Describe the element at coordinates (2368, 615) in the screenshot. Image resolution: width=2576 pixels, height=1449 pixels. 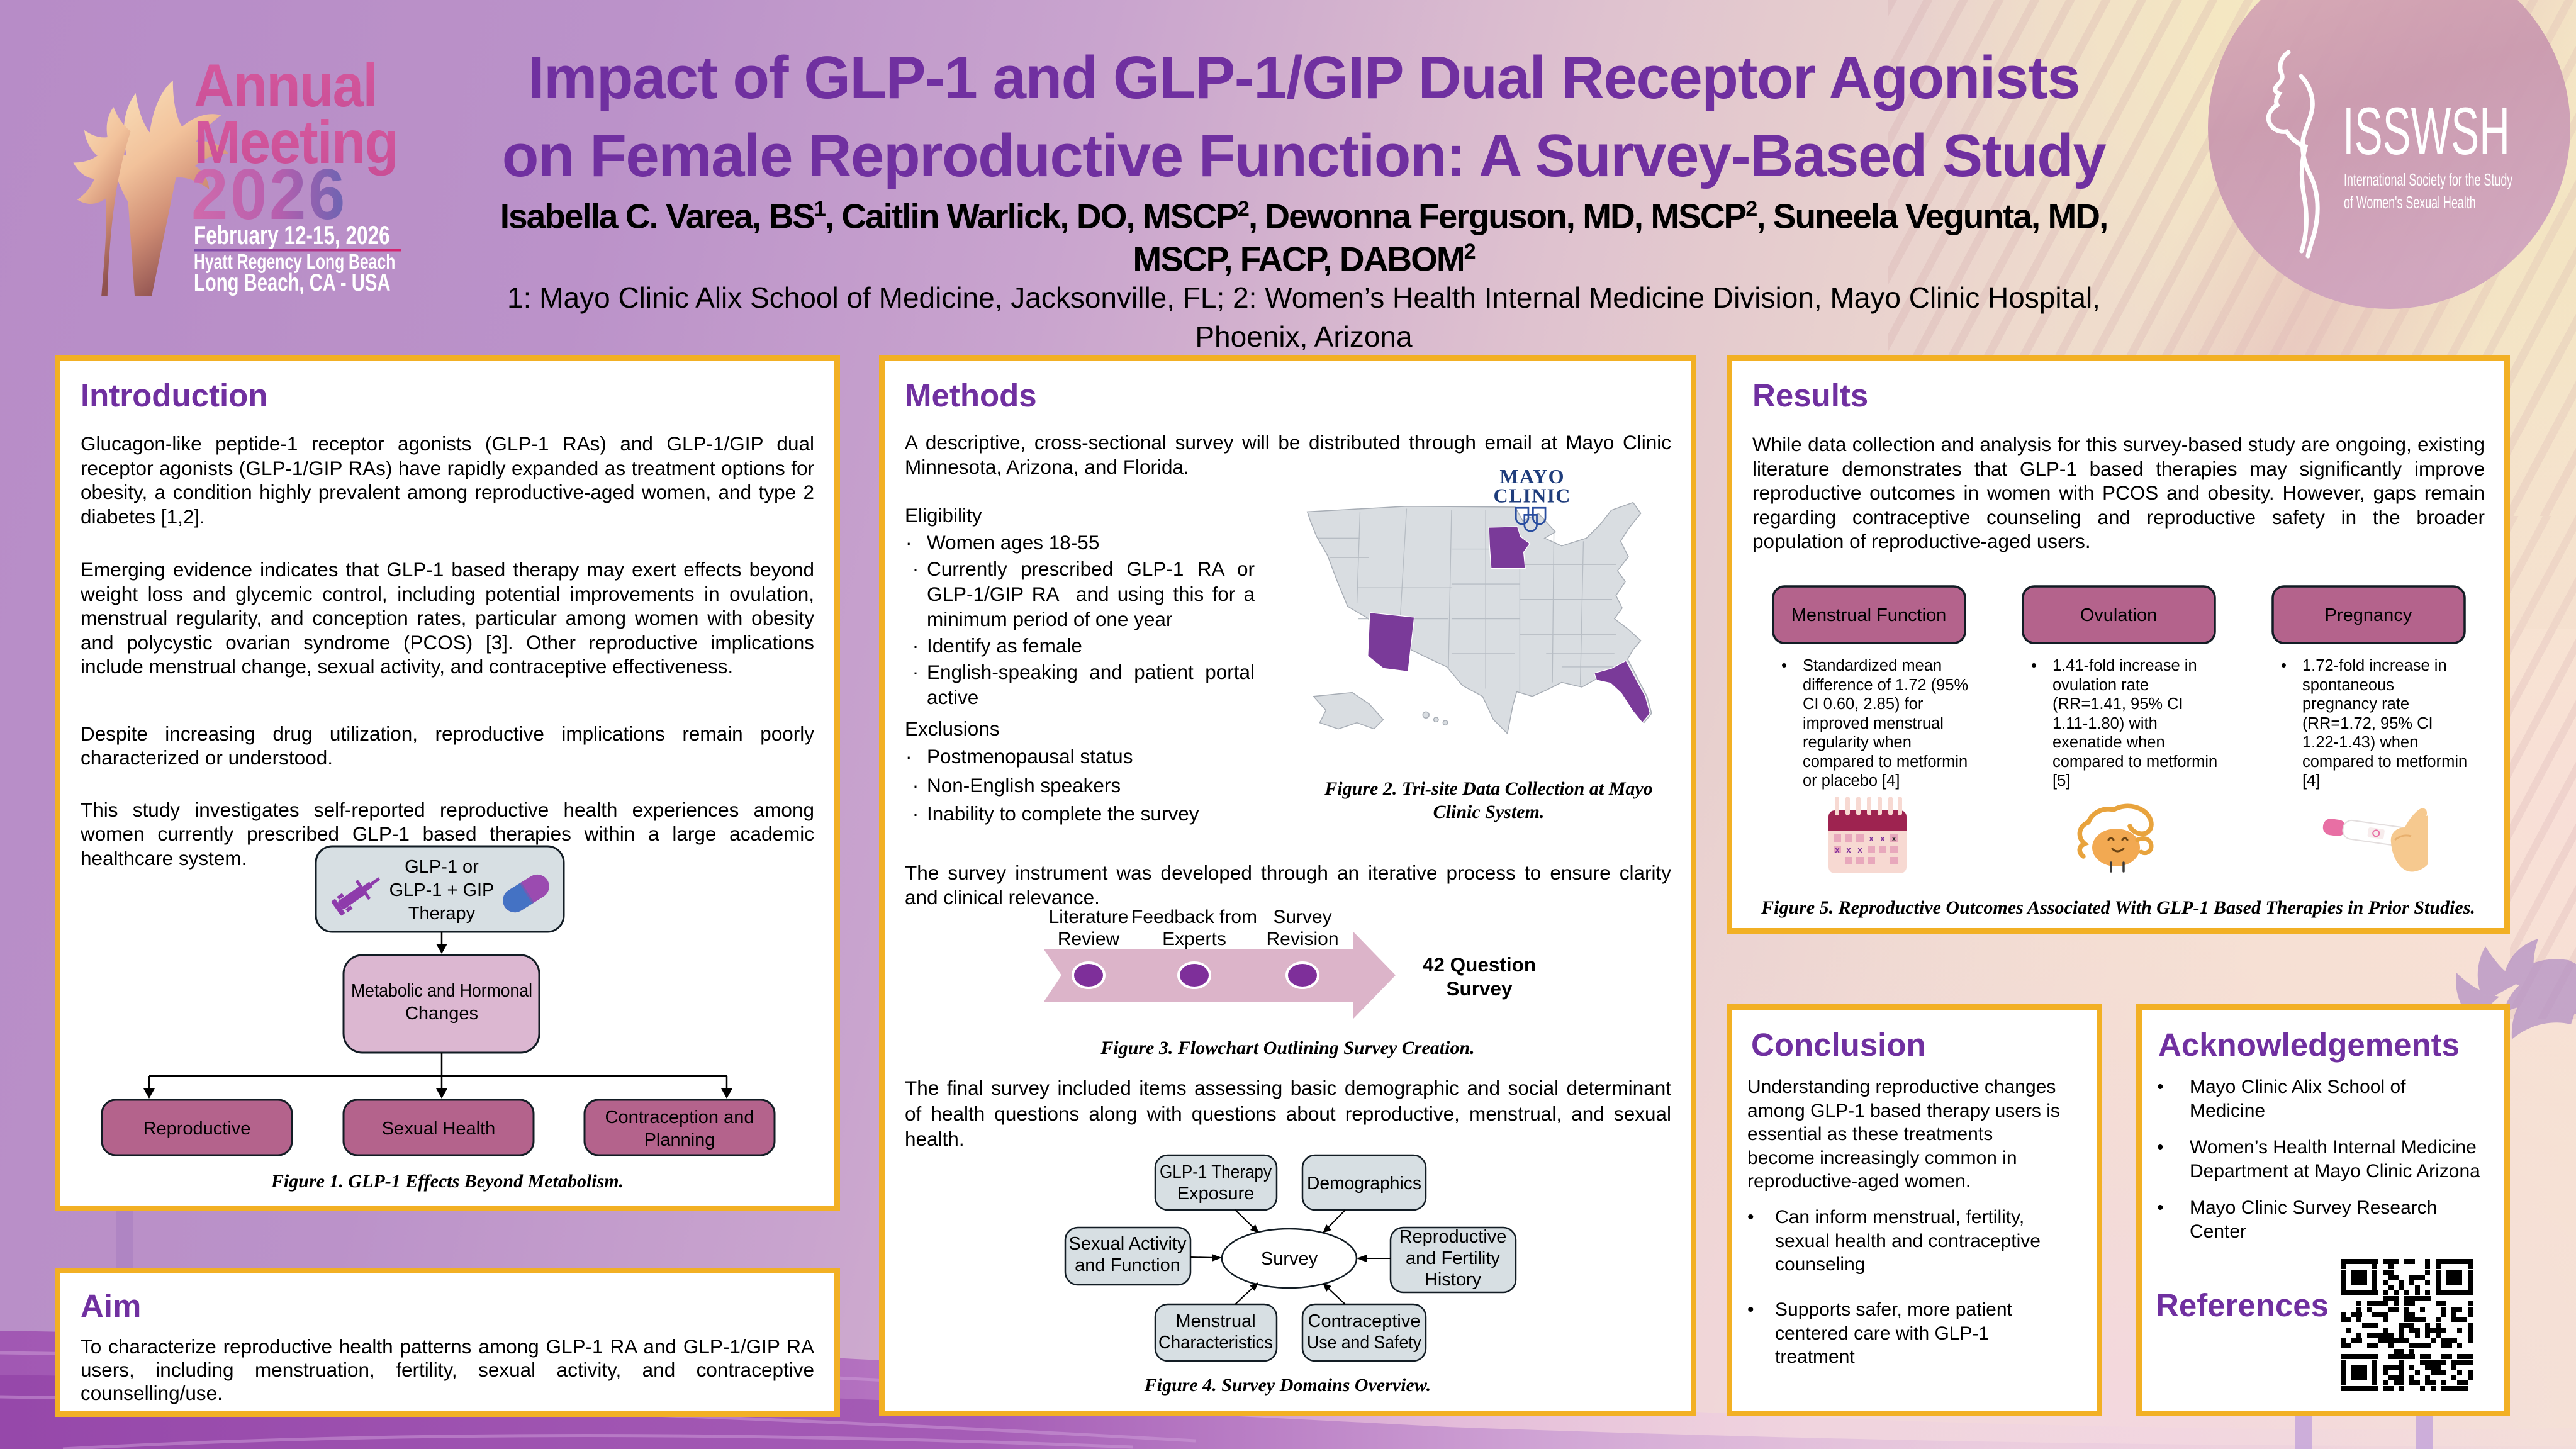
I see `svg-text: Pregnancy` at that location.